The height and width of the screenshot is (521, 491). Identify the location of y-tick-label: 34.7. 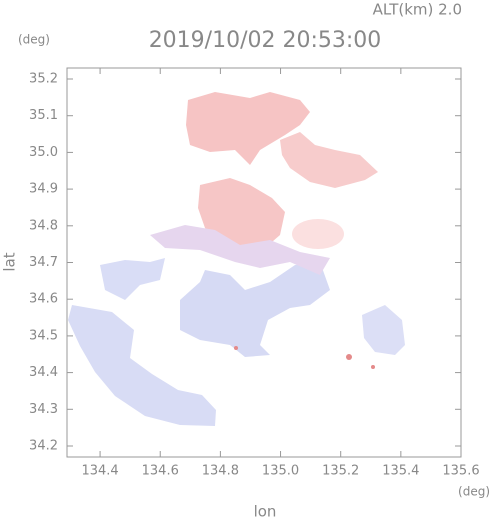
(43, 262).